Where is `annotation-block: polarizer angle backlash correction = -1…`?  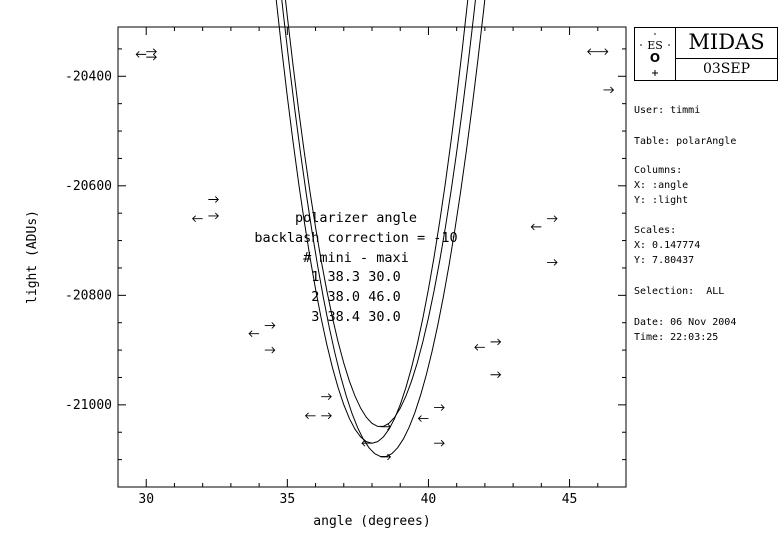
annotation-block: polarizer angle backlash correction = -1… is located at coordinates (355, 267).